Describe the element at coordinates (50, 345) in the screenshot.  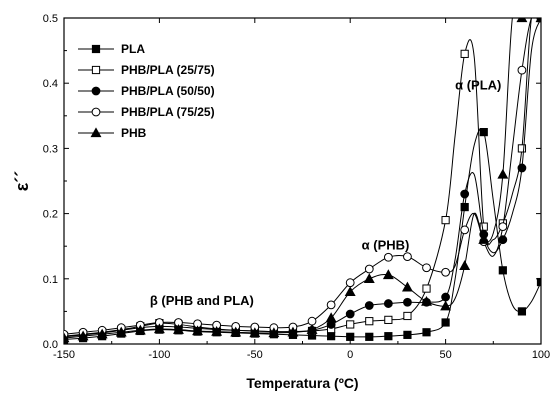
I see `y-tick-label: 0.0` at that location.